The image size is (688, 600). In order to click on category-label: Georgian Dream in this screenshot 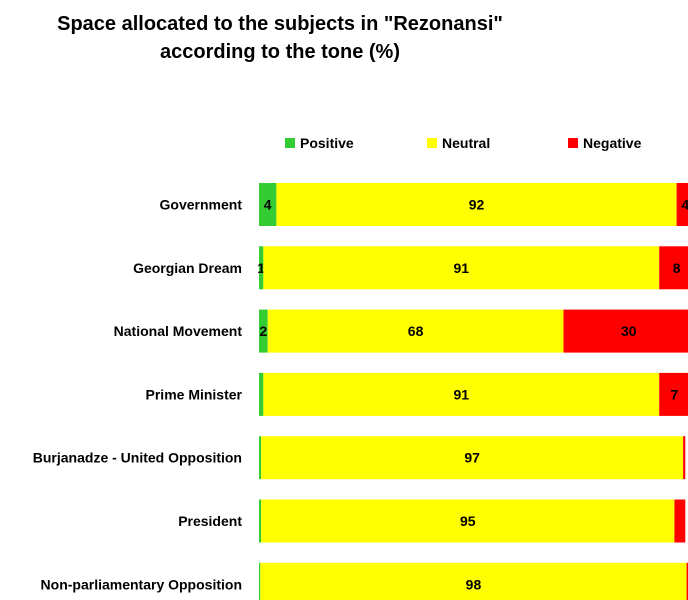, I will do `click(187, 268)`.